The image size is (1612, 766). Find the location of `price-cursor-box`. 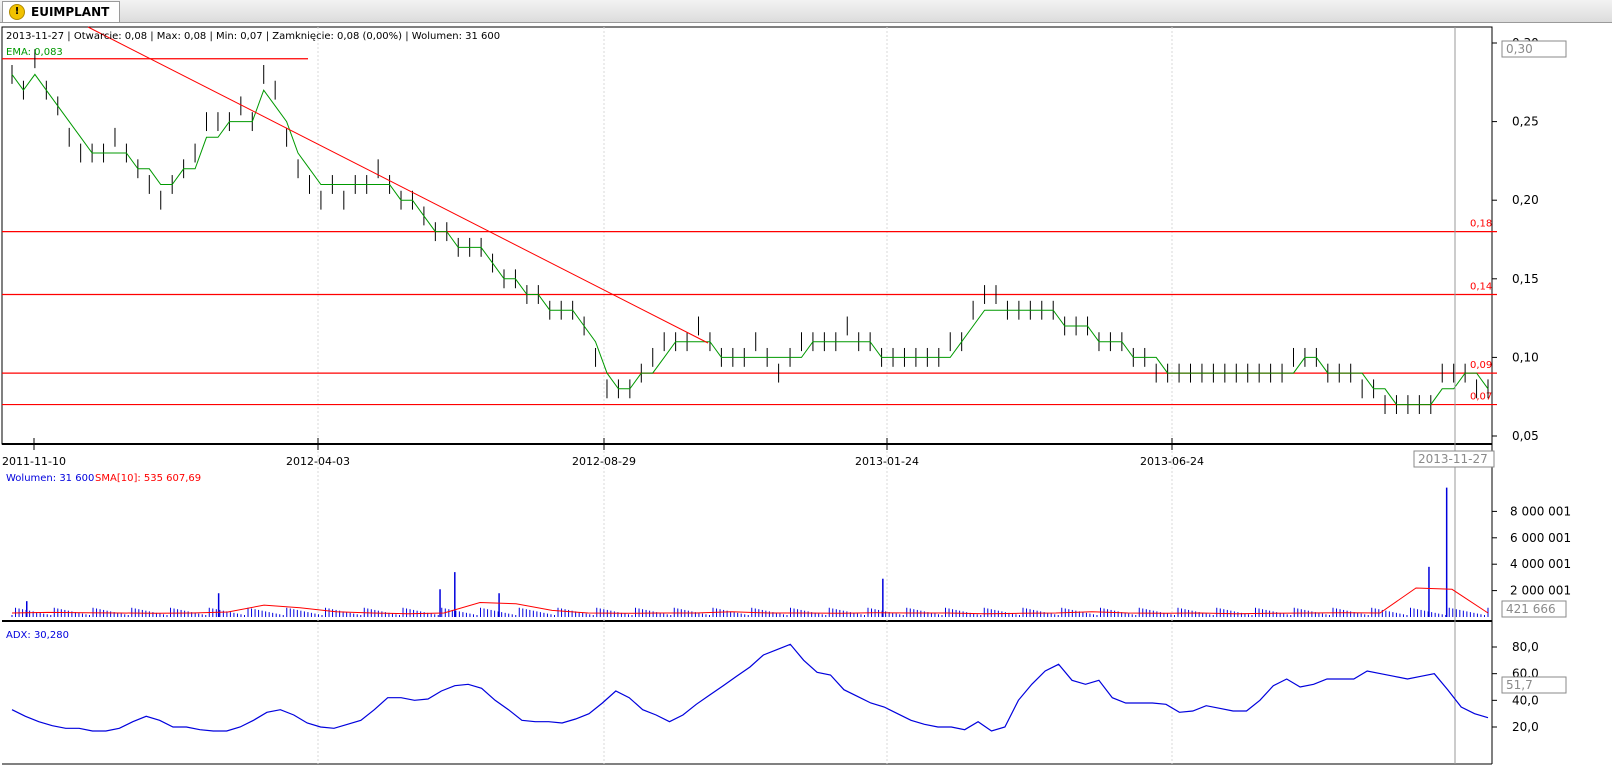

price-cursor-box is located at coordinates (1534, 49).